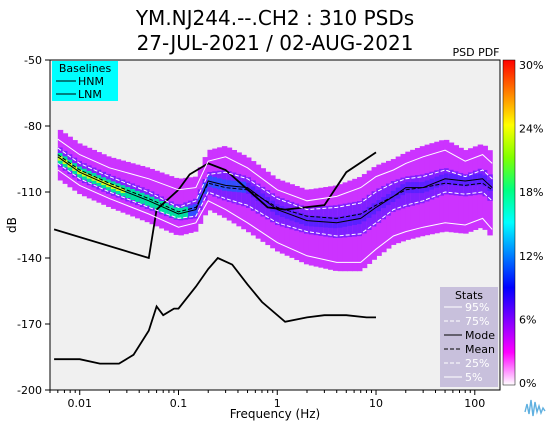  Describe the element at coordinates (275, 414) in the screenshot. I see `x-axis-label: Frequency (Hz)` at that location.